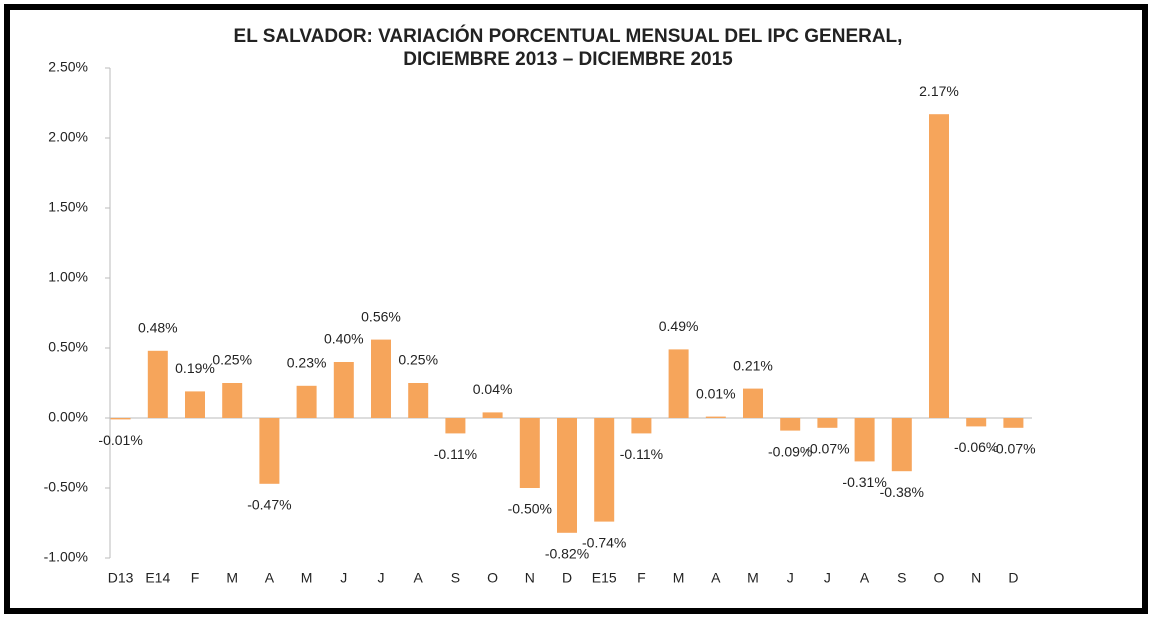 The height and width of the screenshot is (618, 1152). I want to click on data-label: 0.48%, so click(158, 328).